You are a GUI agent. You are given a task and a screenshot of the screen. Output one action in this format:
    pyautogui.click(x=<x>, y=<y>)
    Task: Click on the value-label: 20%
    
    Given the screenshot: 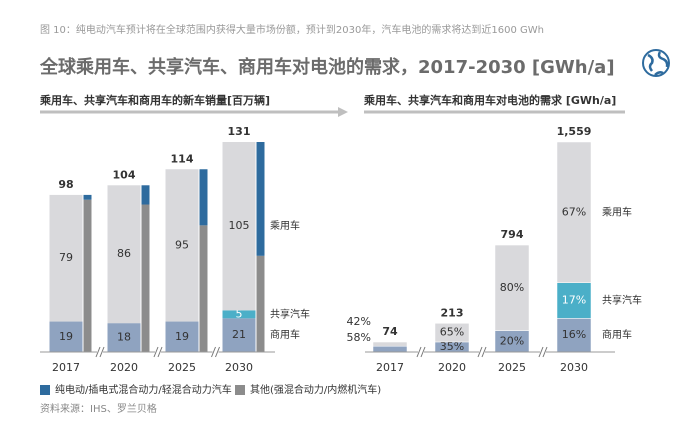 What is the action you would take?
    pyautogui.click(x=512, y=340)
    